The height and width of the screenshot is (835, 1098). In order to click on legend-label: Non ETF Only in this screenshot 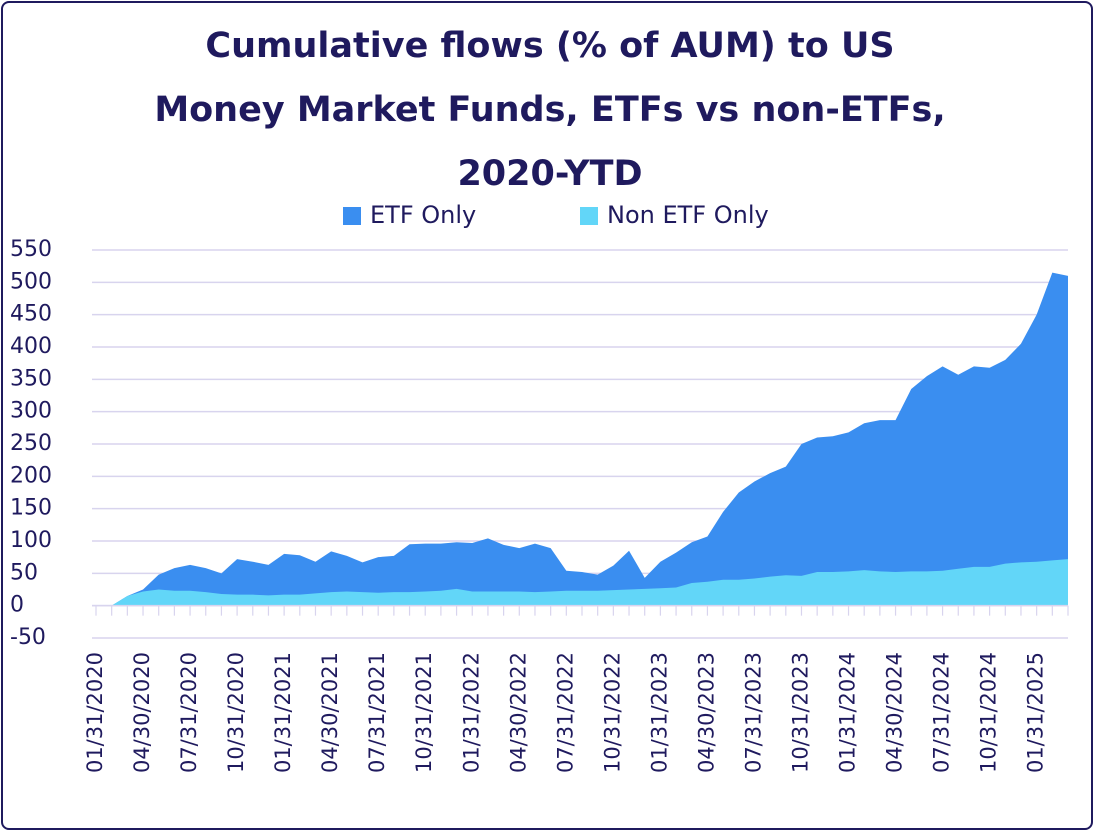, I will do `click(688, 215)`.